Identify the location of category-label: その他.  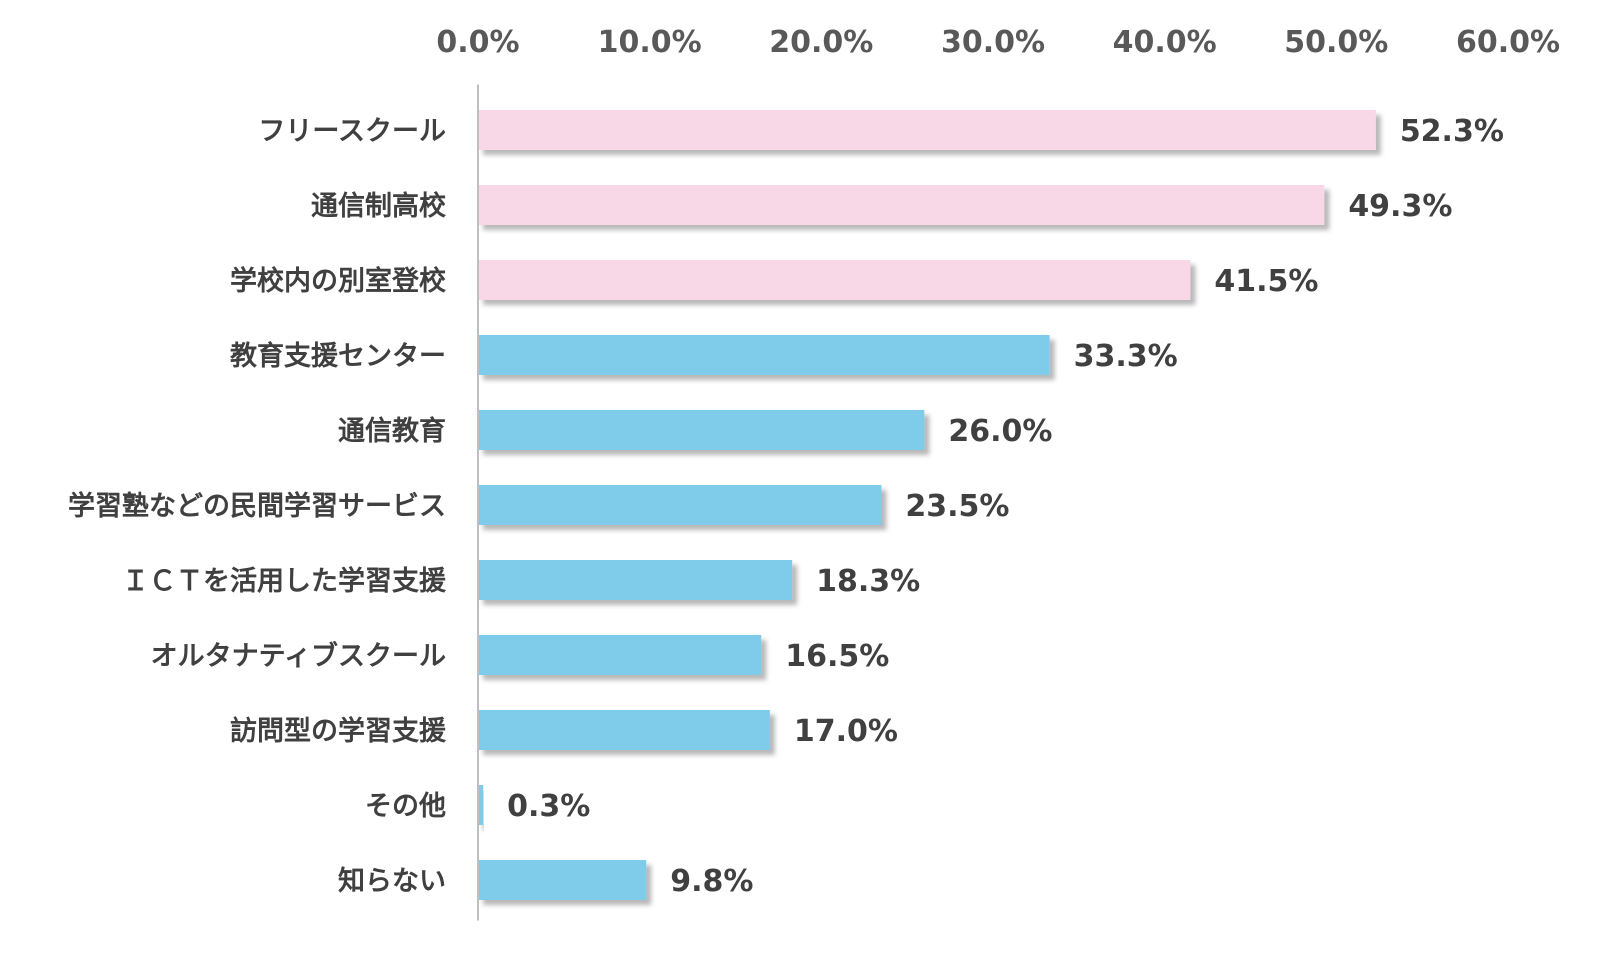
(405, 806).